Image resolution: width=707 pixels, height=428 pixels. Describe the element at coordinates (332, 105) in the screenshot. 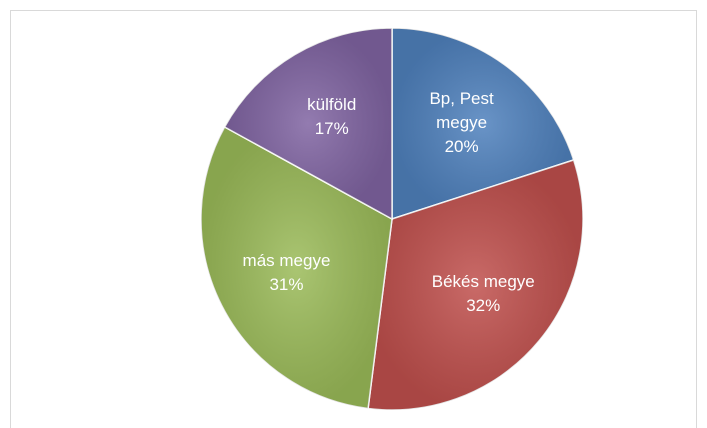

I see `category-label: külföld` at that location.